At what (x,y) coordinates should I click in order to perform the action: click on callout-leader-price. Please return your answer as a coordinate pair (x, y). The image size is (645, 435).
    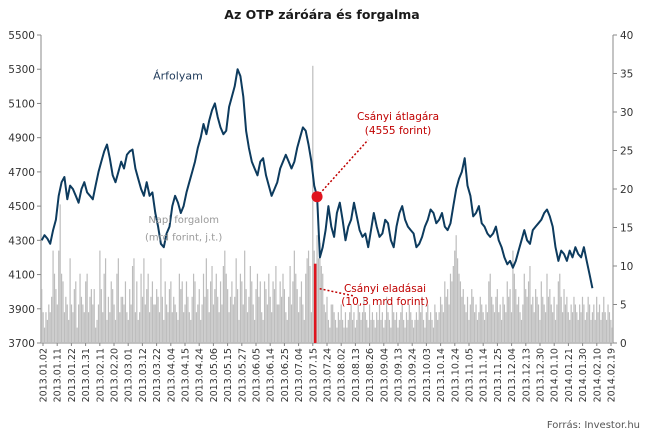
    Looking at the image, I should click on (342, 168).